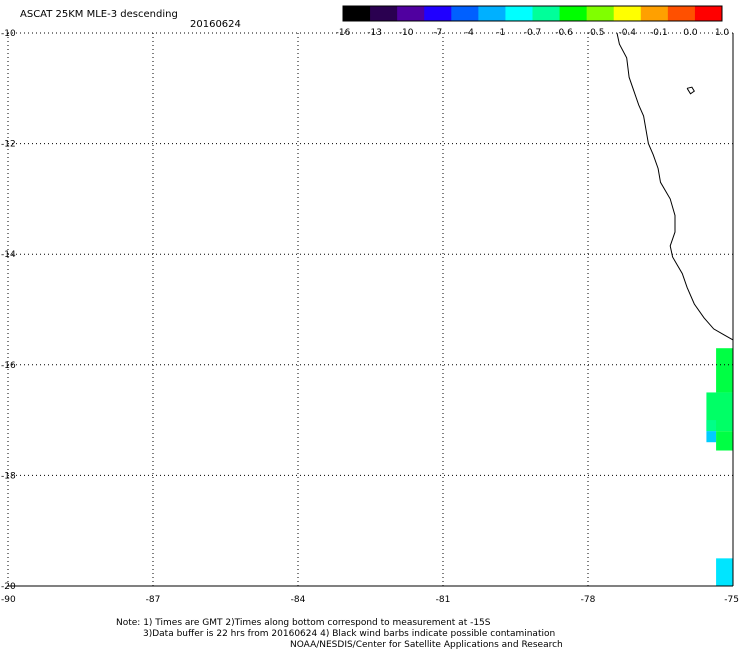  What do you see at coordinates (437, 33) in the screenshot?
I see `colorbar-label: -7` at bounding box center [437, 33].